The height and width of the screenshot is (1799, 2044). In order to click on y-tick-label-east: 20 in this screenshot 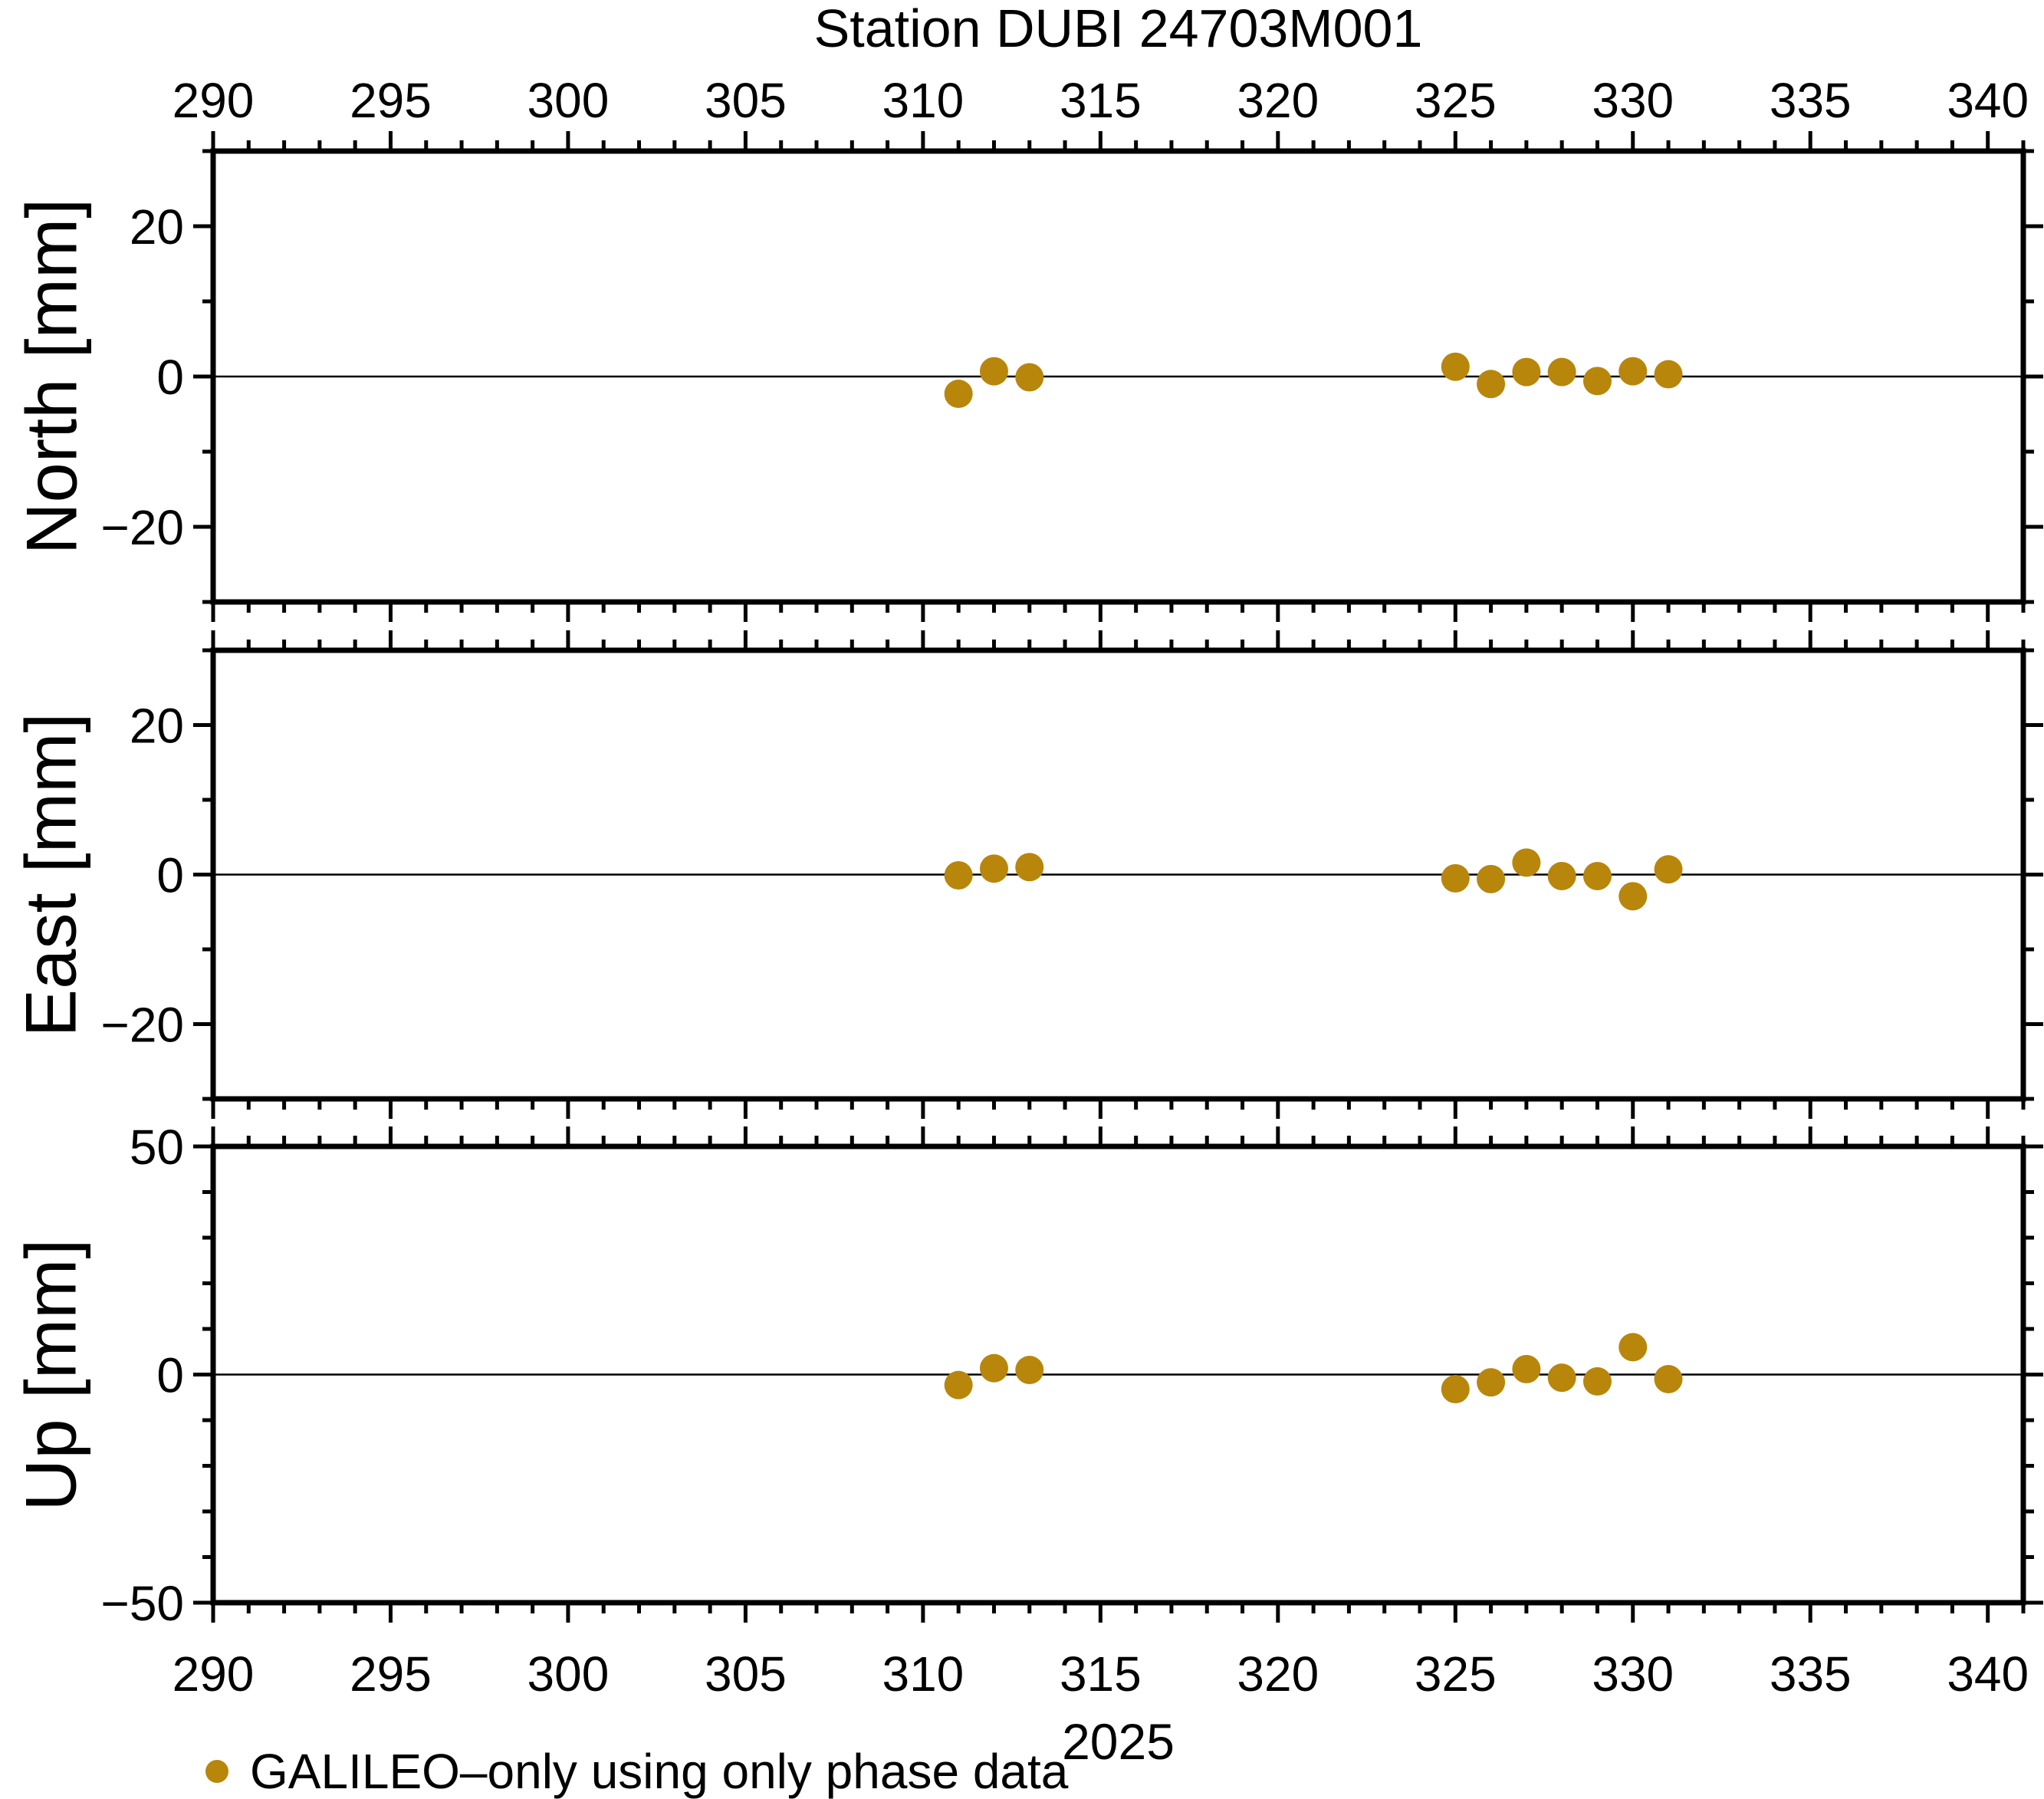, I will do `click(157, 726)`.